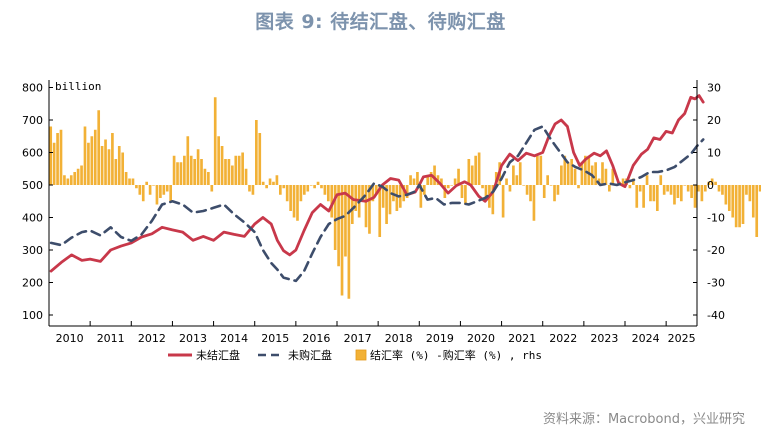  Describe the element at coordinates (32, 250) in the screenshot. I see `y-left-tick-label: 300` at that location.